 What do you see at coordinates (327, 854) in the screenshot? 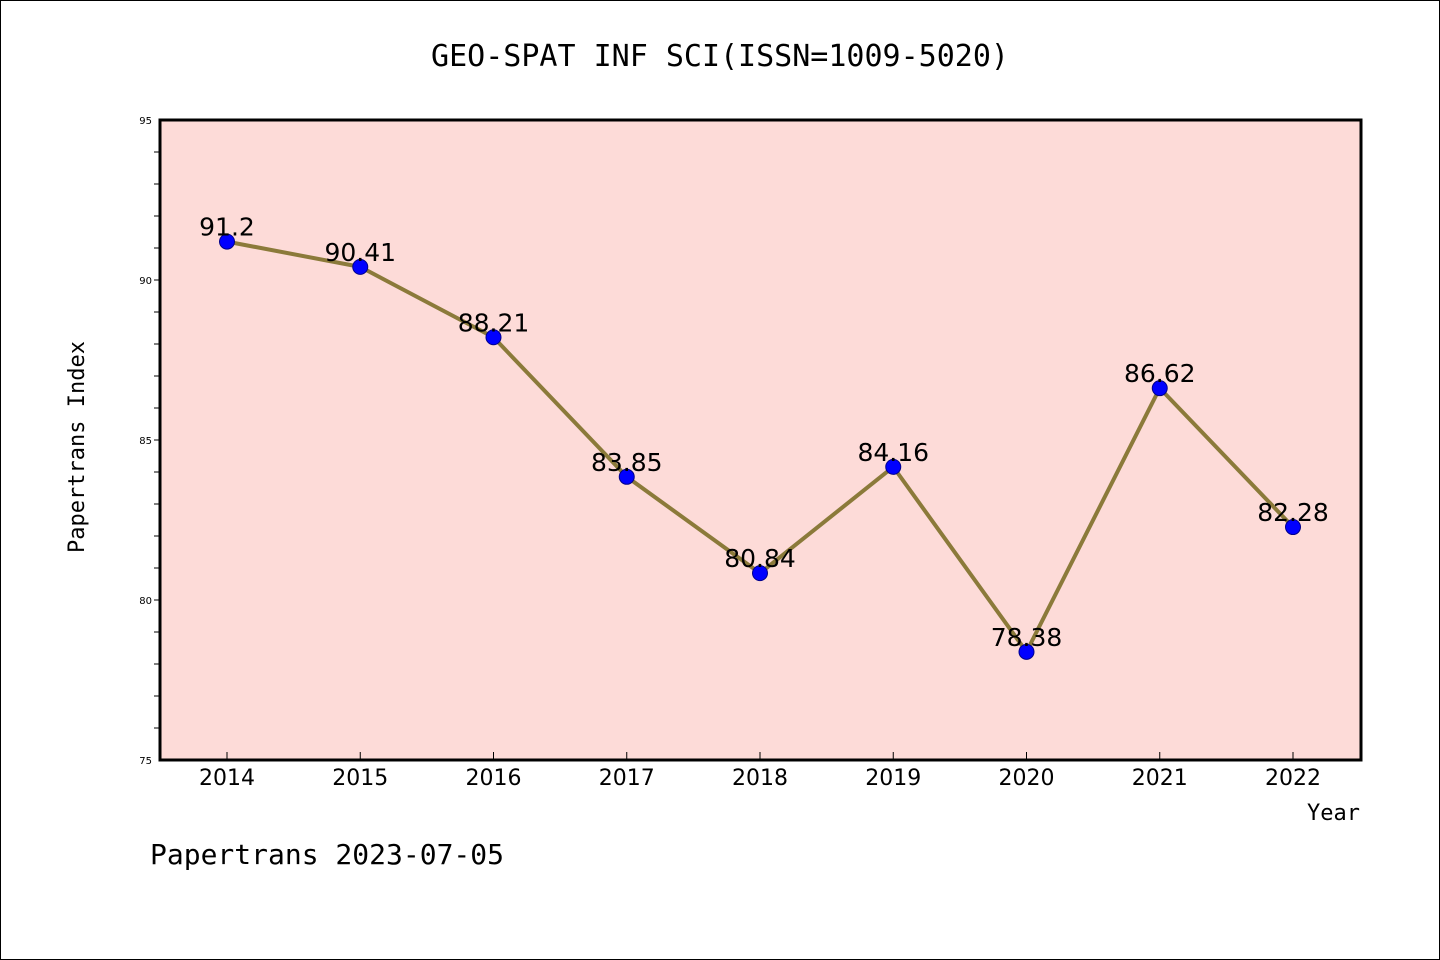
I see `footer-credit: Papertrans 2023-07-05` at bounding box center [327, 854].